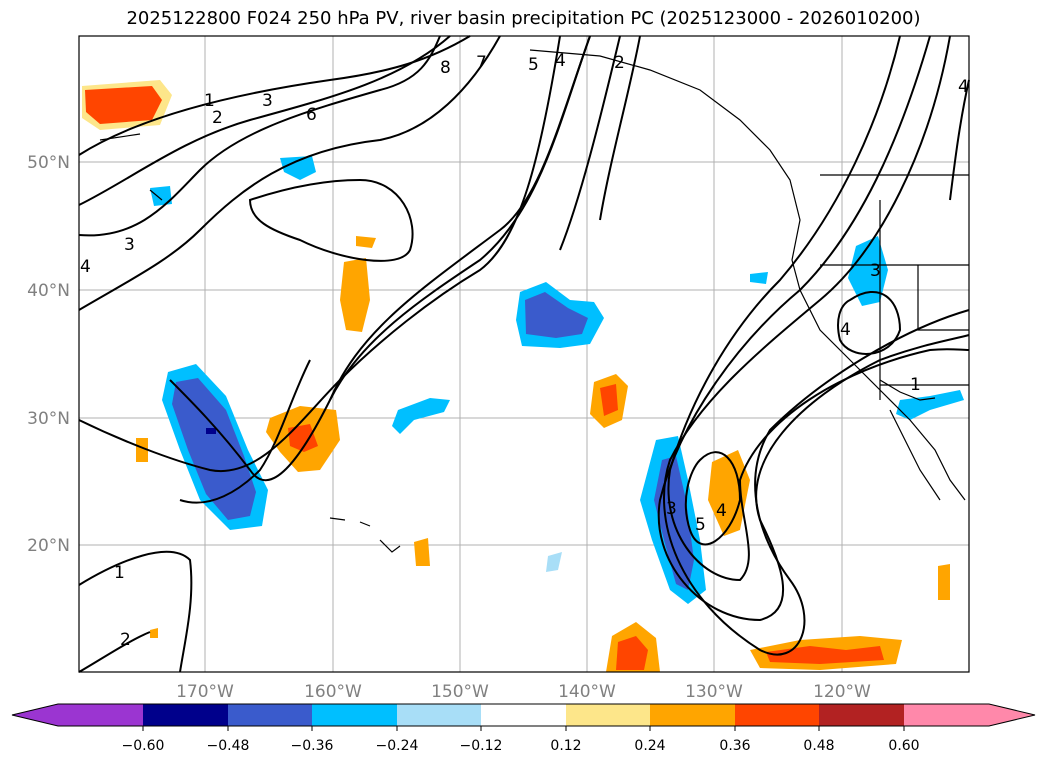 This screenshot has width=1047, height=765. I want to click on lat-label: 40°N, so click(48, 291).